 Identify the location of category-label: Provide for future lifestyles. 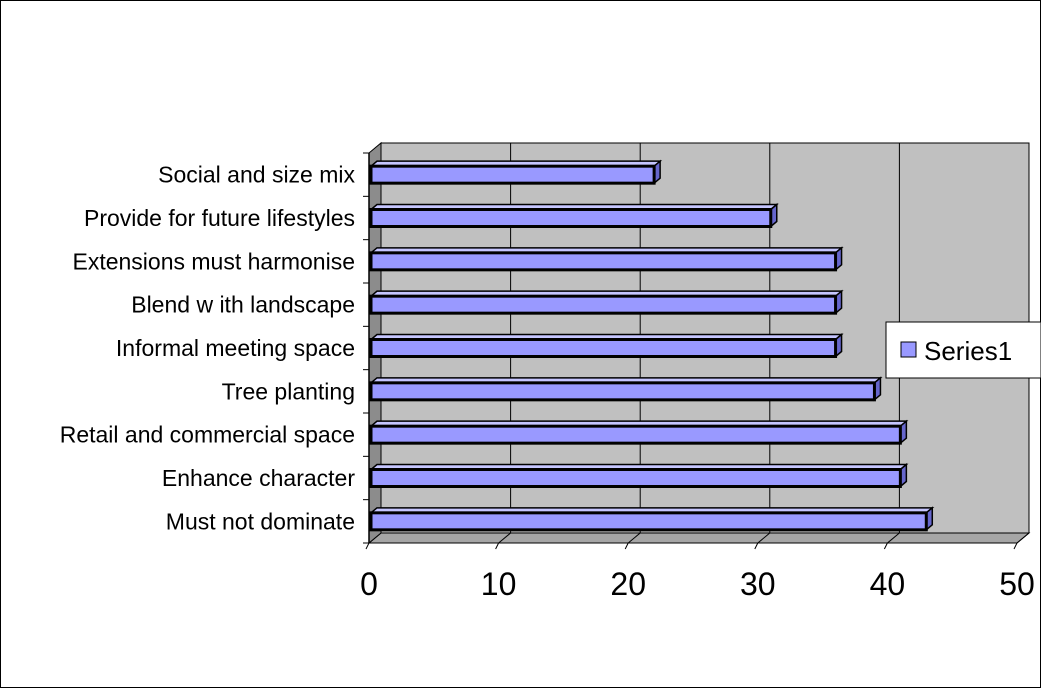
(219, 218).